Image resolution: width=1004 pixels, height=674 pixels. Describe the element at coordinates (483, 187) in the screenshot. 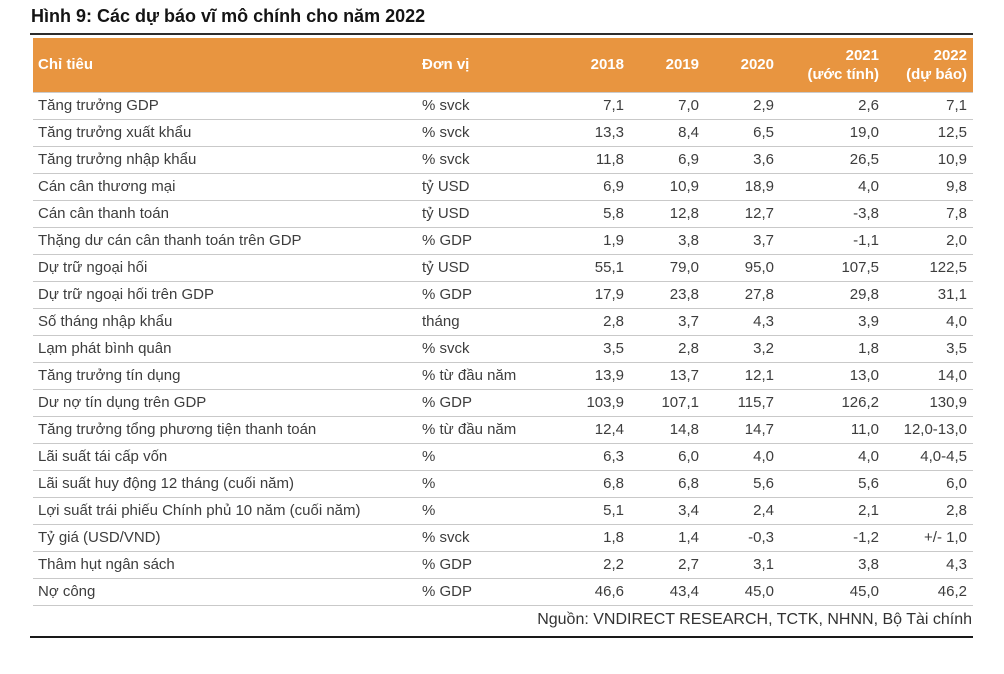

I see `row-unit: tỷ USD` at that location.